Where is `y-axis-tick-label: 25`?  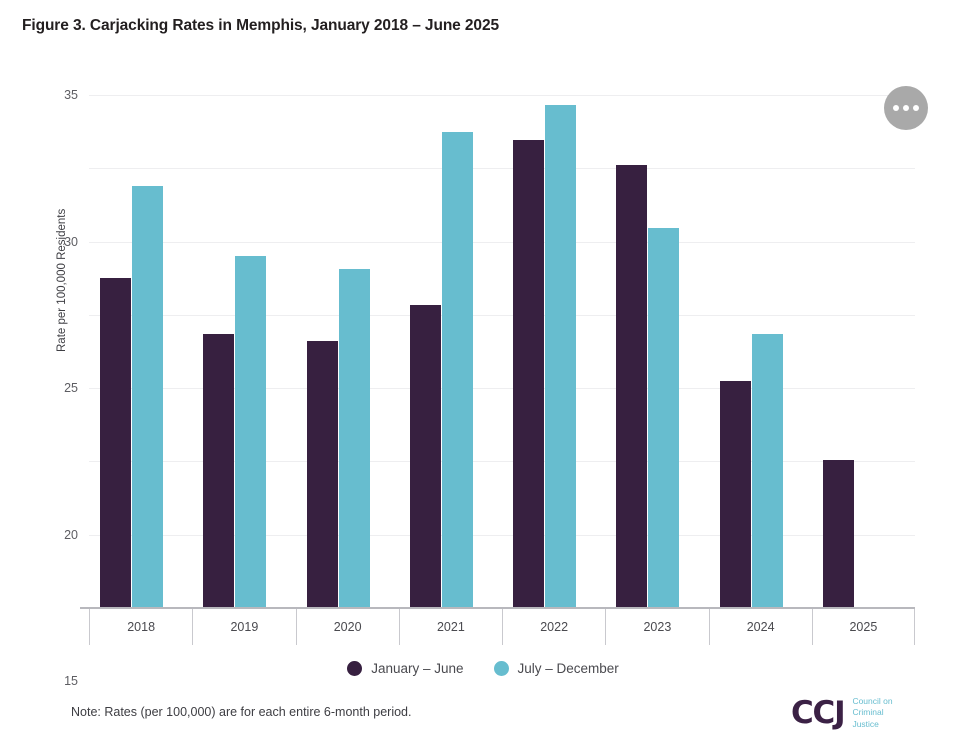
y-axis-tick-label: 25 is located at coordinates (71, 388).